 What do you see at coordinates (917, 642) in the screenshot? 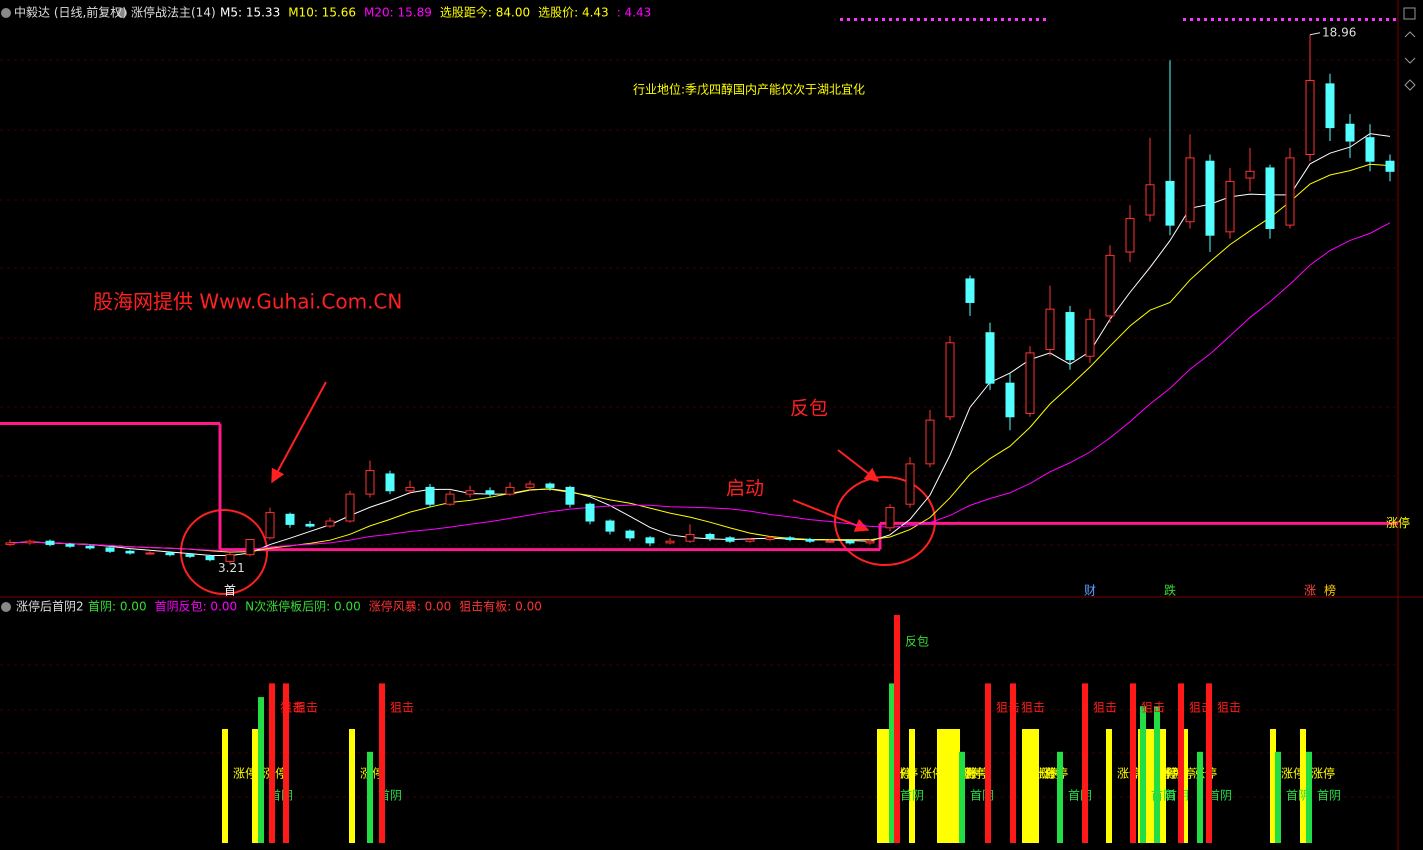
I see `signal-label: 反包` at bounding box center [917, 642].